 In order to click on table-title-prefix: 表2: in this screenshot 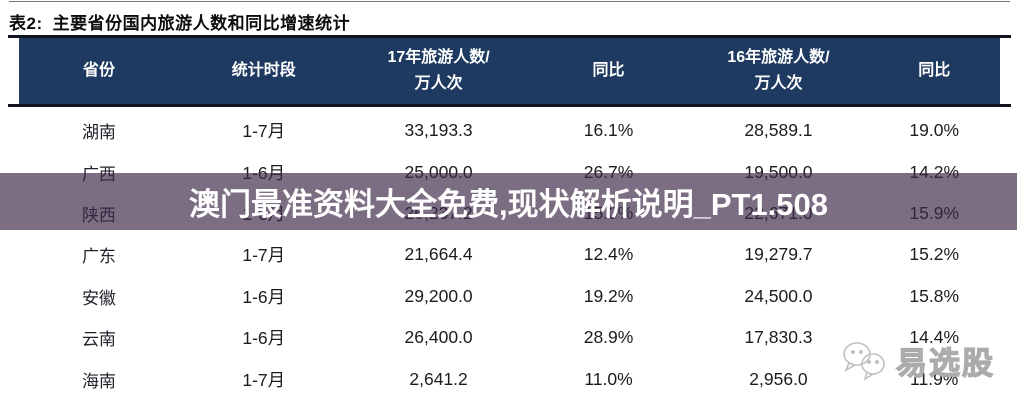, I will do `click(26, 23)`.